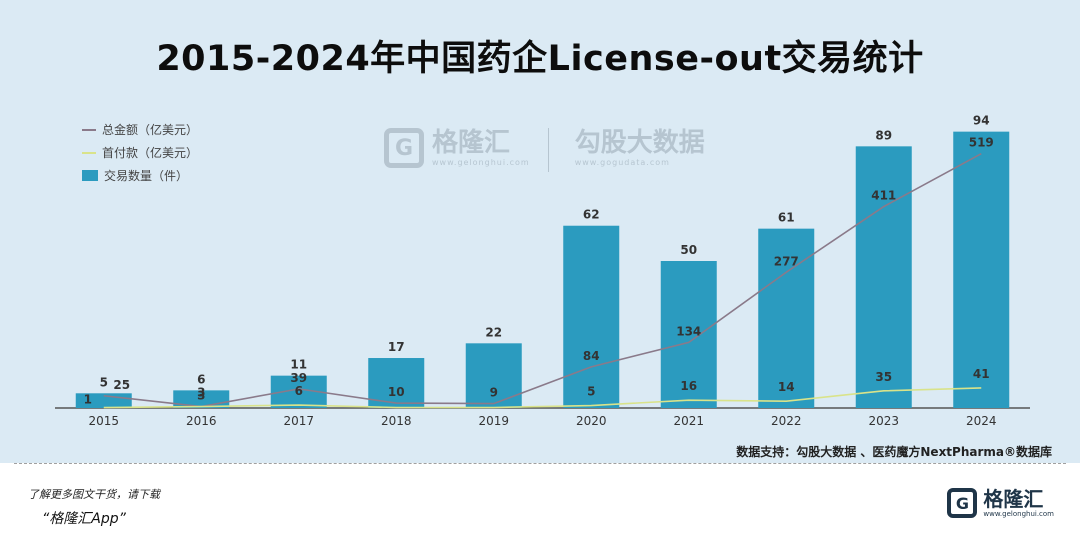  I want to click on footer-divider, so click(540, 463).